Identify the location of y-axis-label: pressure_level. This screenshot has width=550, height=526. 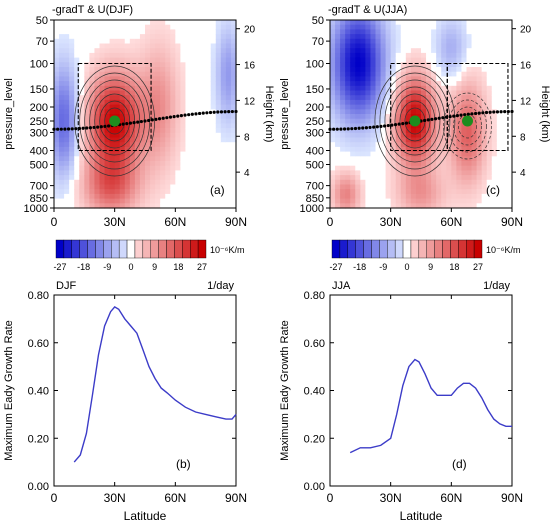
(9, 114).